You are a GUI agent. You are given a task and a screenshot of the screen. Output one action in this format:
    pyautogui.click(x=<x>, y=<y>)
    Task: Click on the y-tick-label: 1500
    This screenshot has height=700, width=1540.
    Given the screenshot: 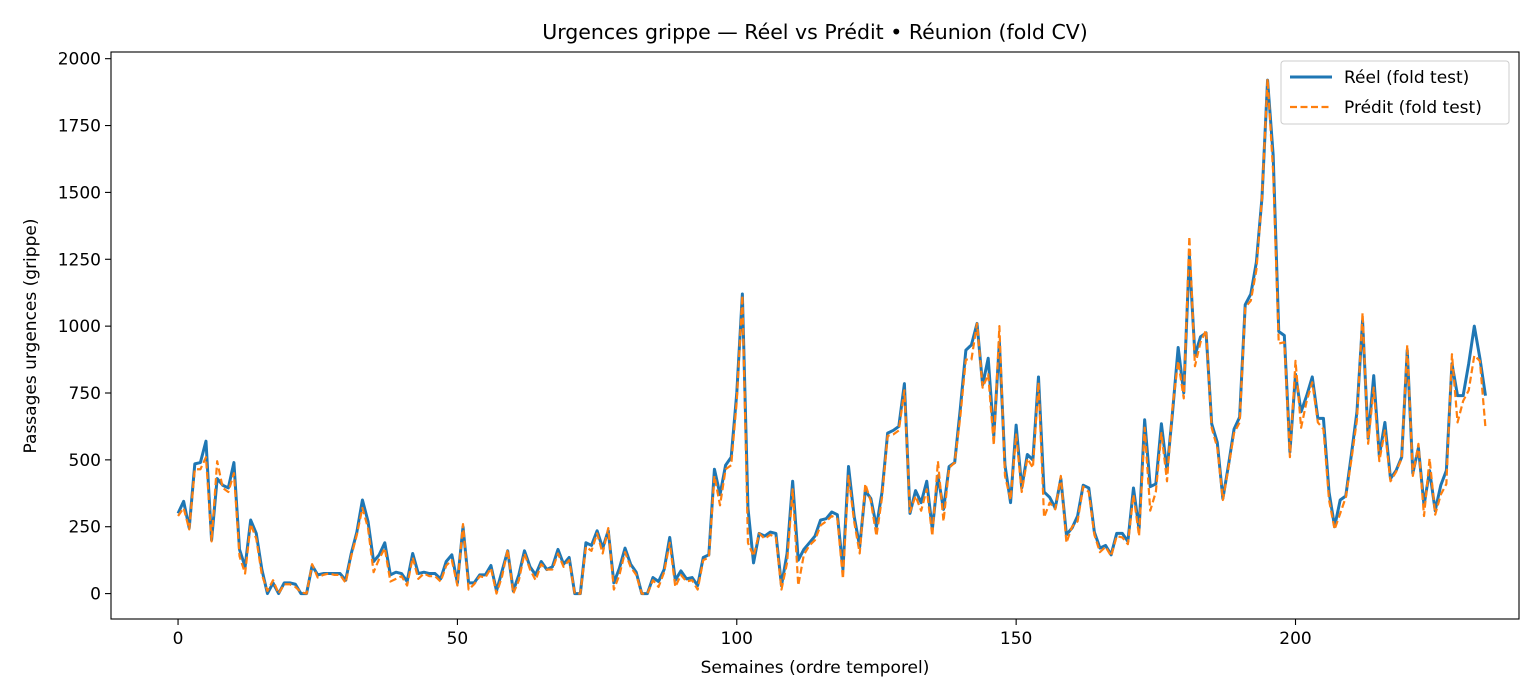 What is the action you would take?
    pyautogui.click(x=79, y=193)
    